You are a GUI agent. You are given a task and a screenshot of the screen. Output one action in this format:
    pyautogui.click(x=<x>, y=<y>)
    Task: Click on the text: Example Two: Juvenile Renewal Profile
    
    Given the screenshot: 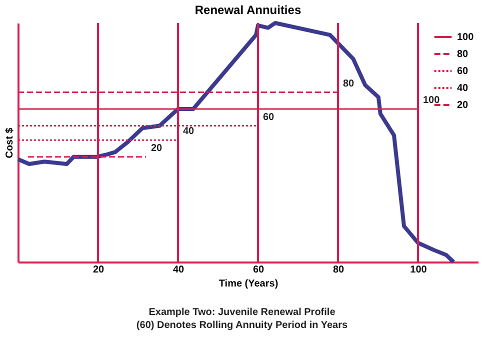 What is the action you would take?
    pyautogui.click(x=242, y=312)
    